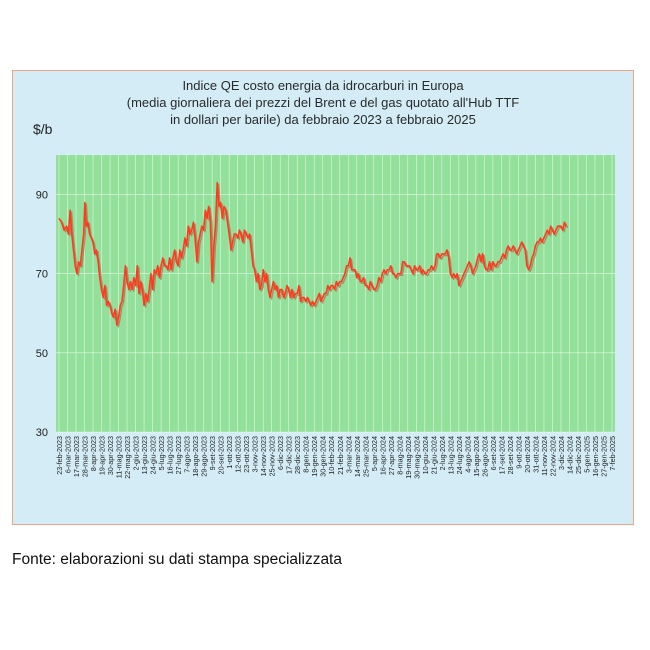 The width and height of the screenshot is (650, 650). I want to click on x-tick-label: 3-nov-2023, so click(255, 454).